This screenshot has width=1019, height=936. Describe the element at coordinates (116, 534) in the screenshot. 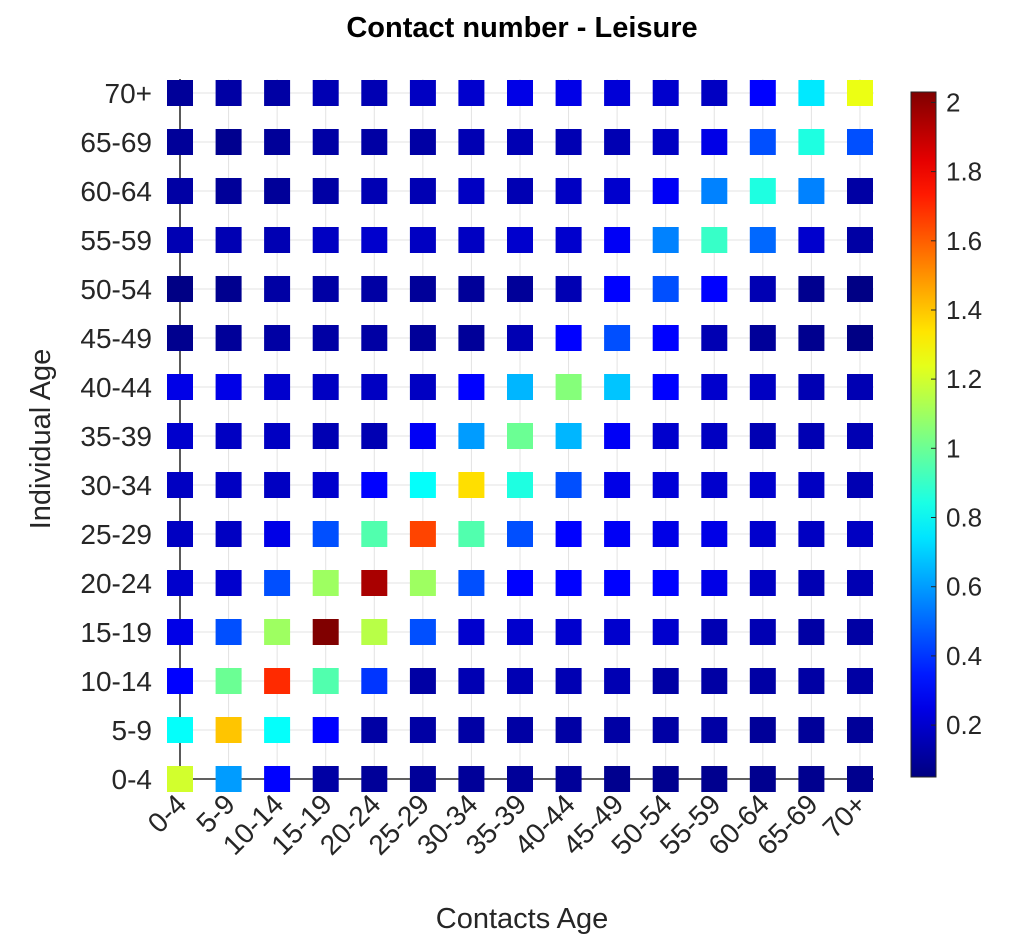

I see `y-tick-label: 25-29` at that location.